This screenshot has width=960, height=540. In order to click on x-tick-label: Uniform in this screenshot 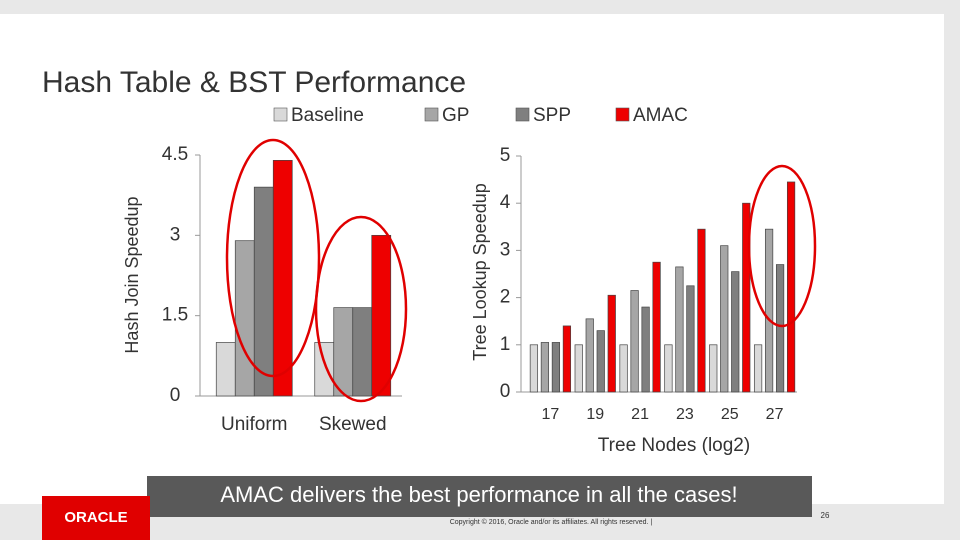, I will do `click(254, 424)`.